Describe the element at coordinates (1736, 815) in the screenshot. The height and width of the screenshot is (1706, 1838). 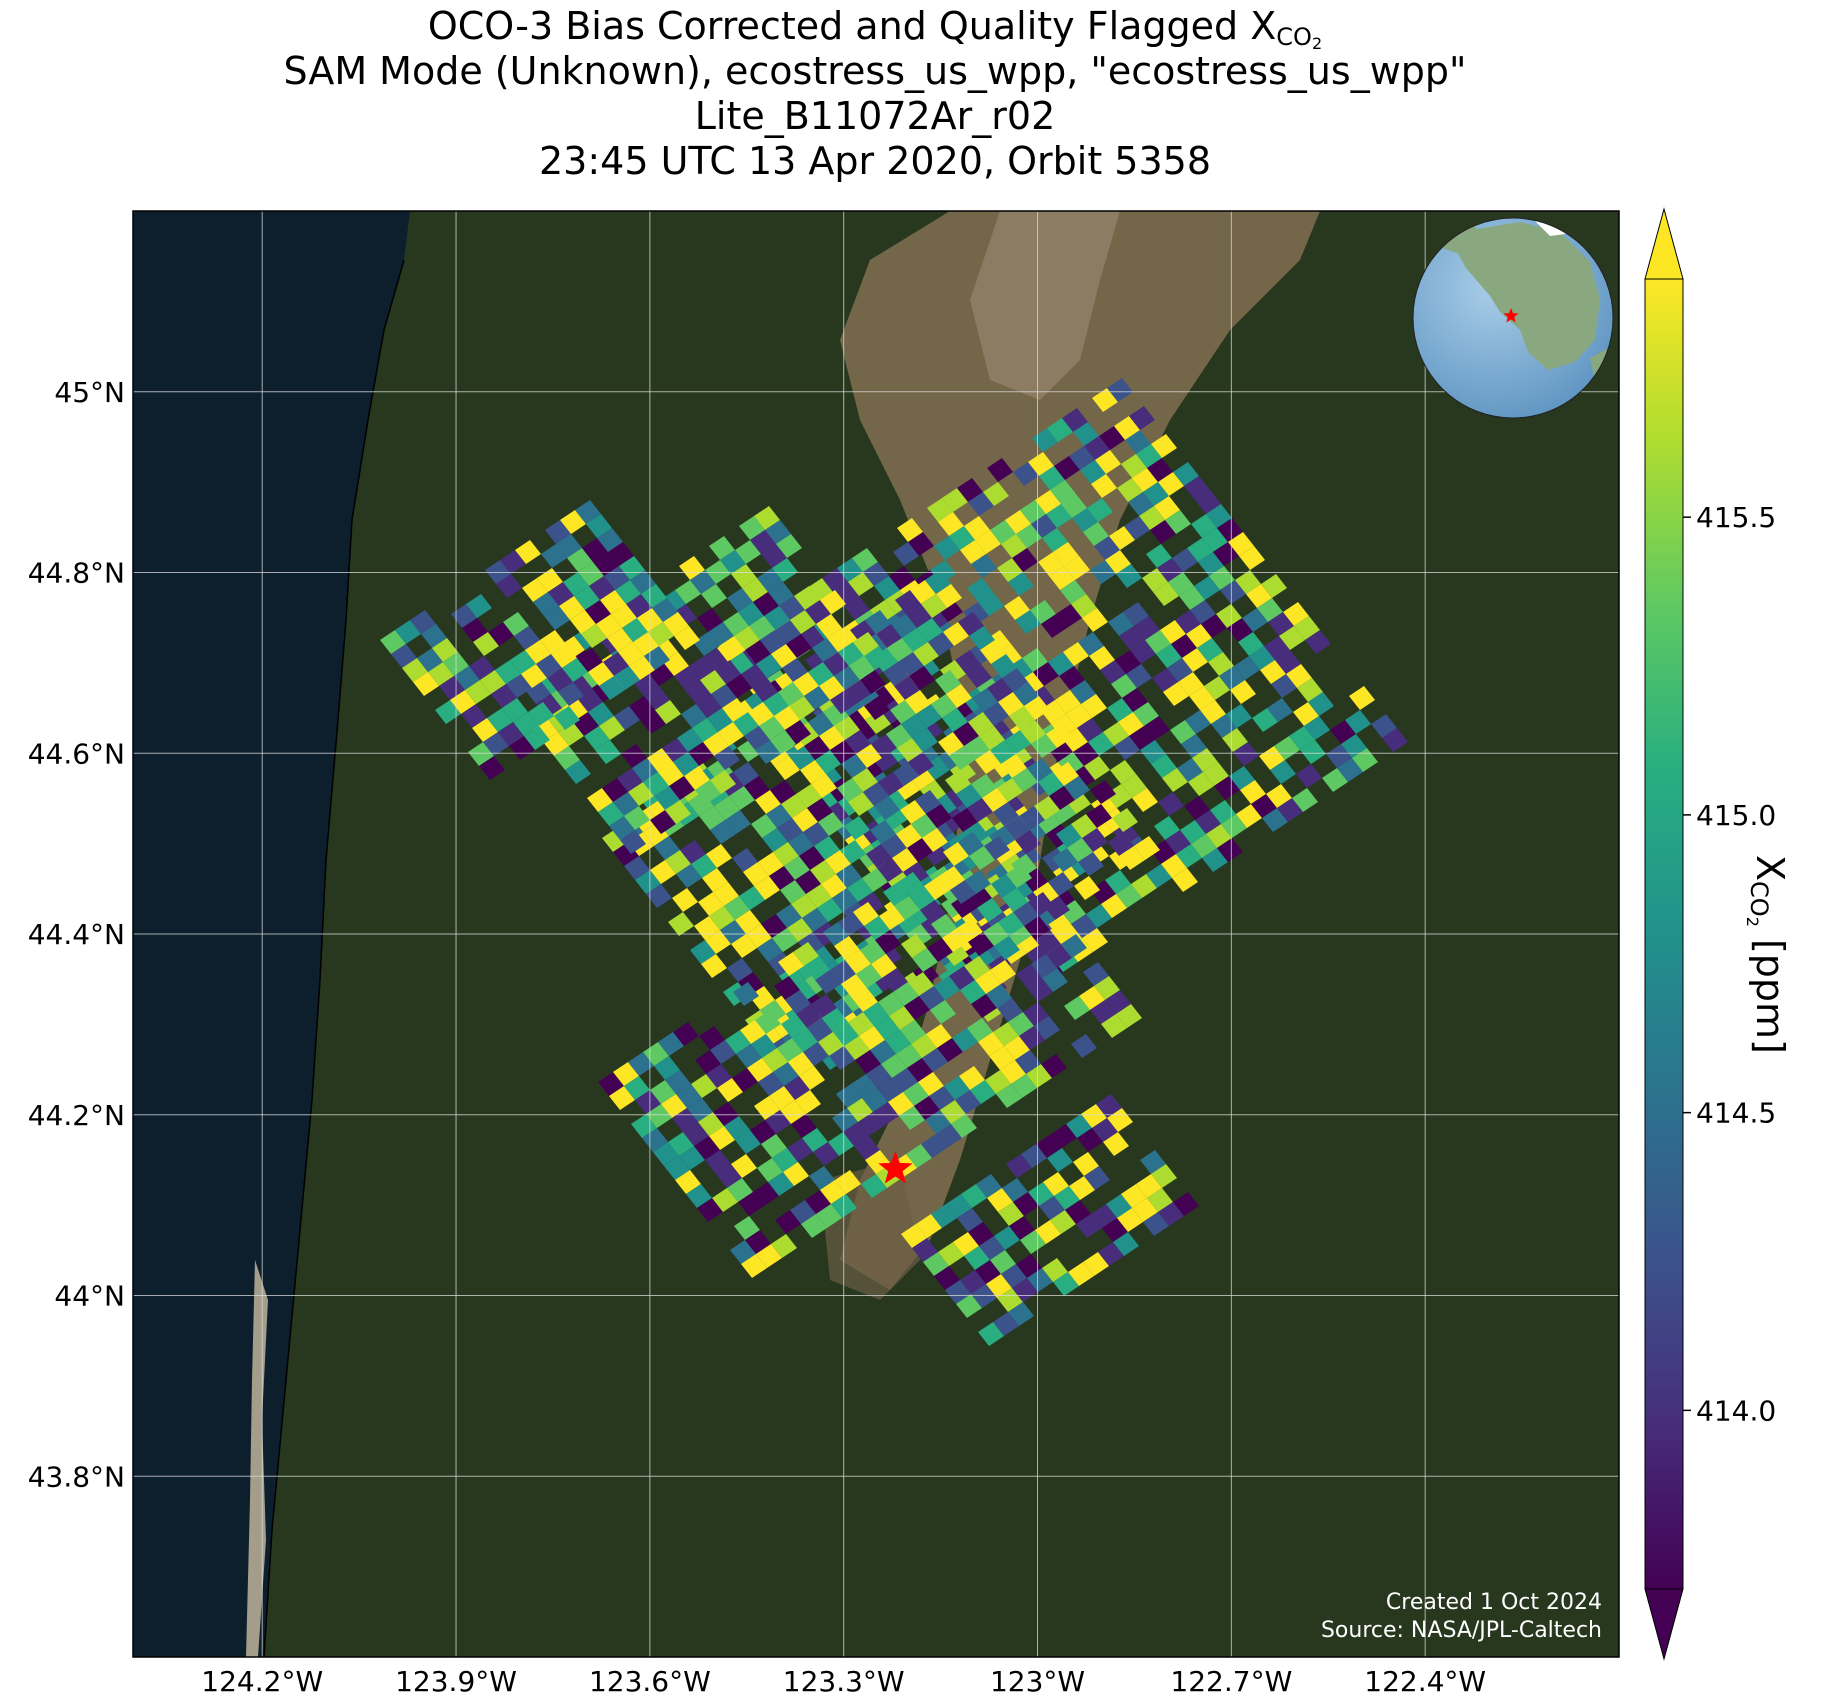
I see `colorbar-tick-label: 415.0` at that location.